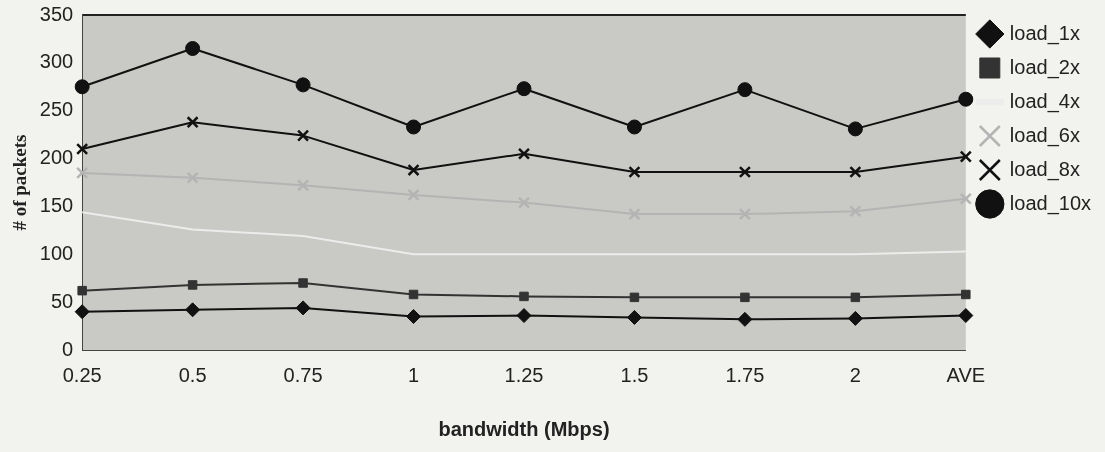  Describe the element at coordinates (56, 61) in the screenshot. I see `y-tick-label: 300` at that location.